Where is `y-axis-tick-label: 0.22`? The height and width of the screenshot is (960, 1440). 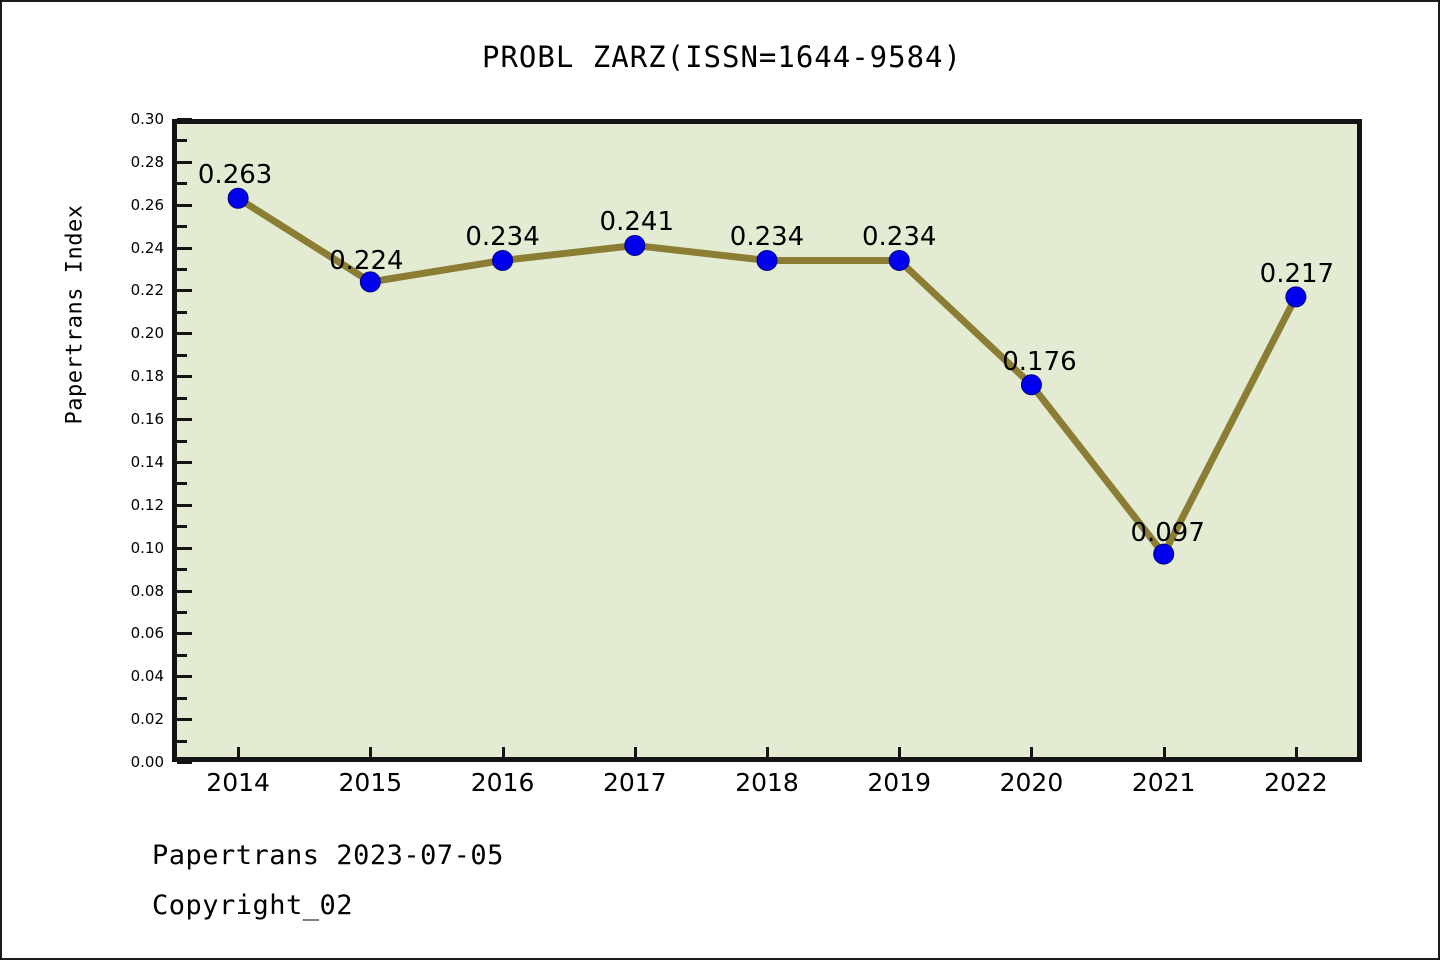 y-axis-tick-label: 0.22 is located at coordinates (147, 290).